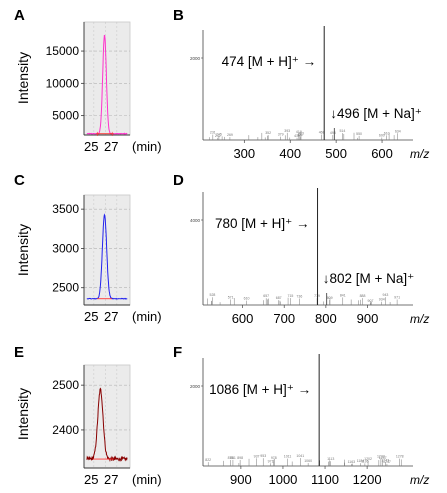  Describe the element at coordinates (300, 456) in the screenshot. I see `noise-peak-label: 1041` at that location.